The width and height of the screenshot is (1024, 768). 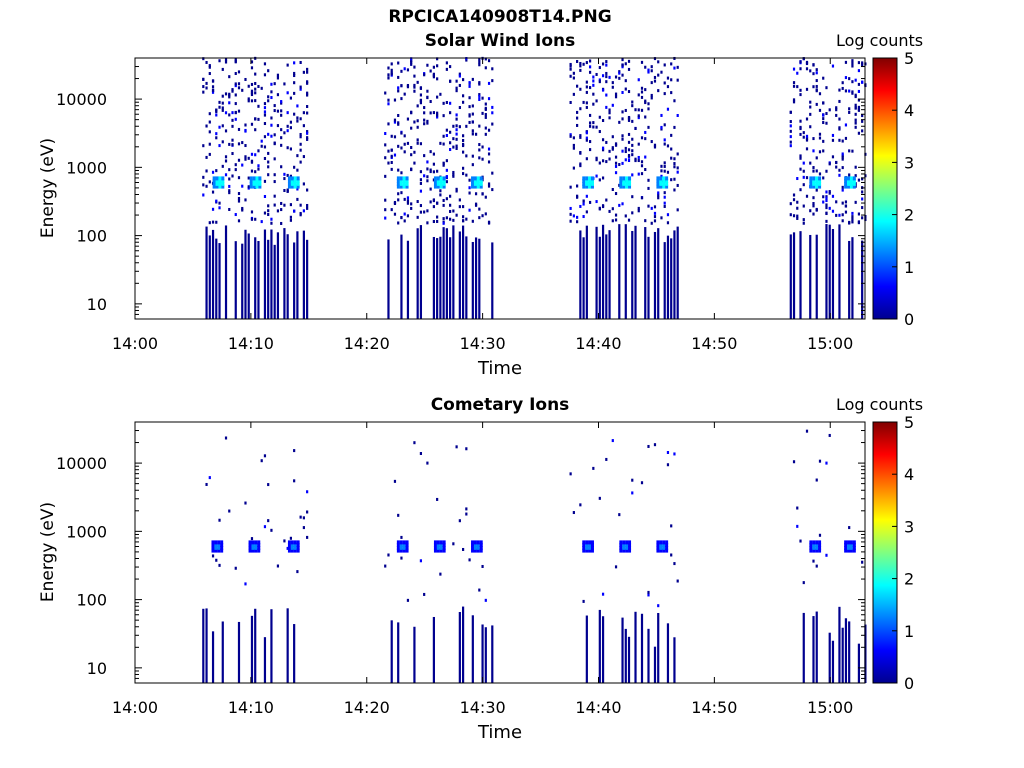 I want to click on panel-title-solar-wind: Solar Wind Ions, so click(x=500, y=41).